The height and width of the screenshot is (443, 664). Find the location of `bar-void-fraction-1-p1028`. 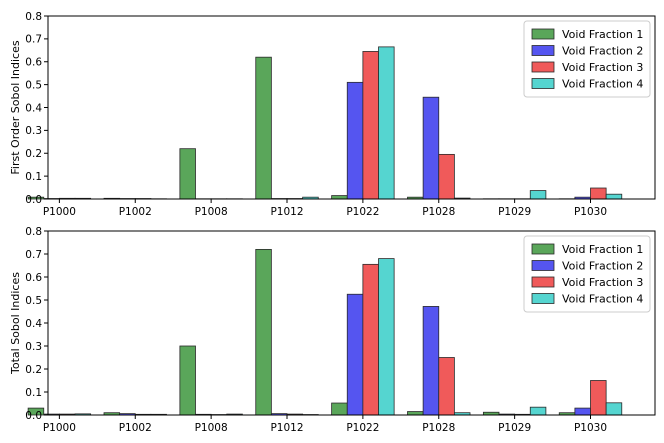

bar-void-fraction-1-p1028 is located at coordinates (415, 413).